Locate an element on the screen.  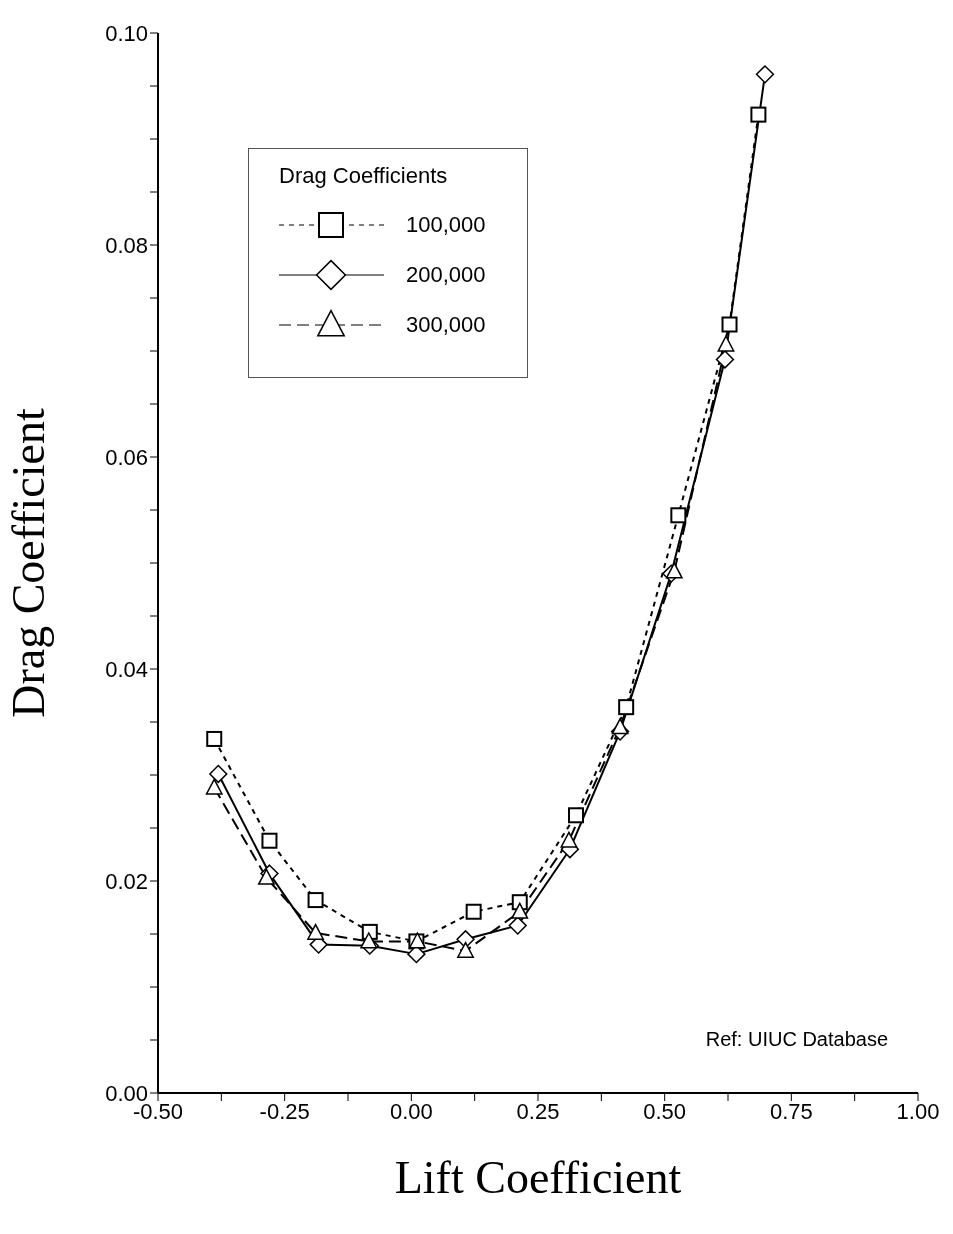
x-tick-label: 0.25 is located at coordinates (538, 1111).